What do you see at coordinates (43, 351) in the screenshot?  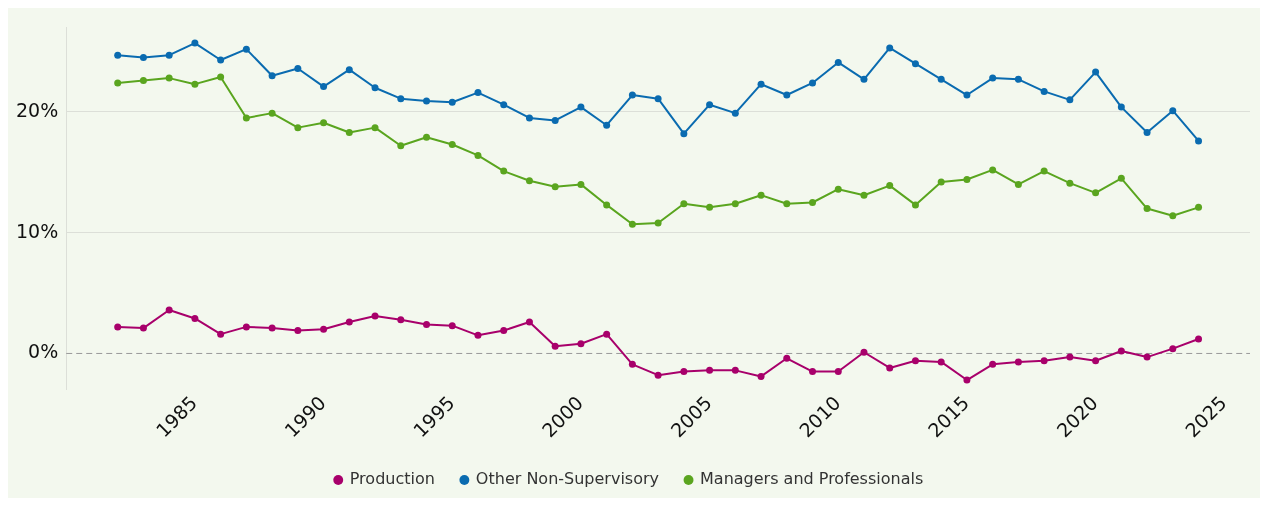 I see `y-tick-label: 0%` at bounding box center [43, 351].